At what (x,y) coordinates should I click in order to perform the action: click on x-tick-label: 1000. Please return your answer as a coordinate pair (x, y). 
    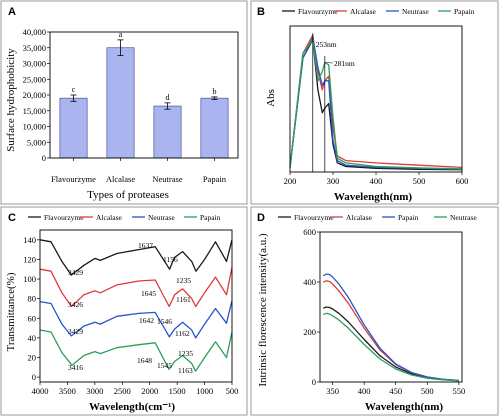
    Looking at the image, I should click on (204, 391).